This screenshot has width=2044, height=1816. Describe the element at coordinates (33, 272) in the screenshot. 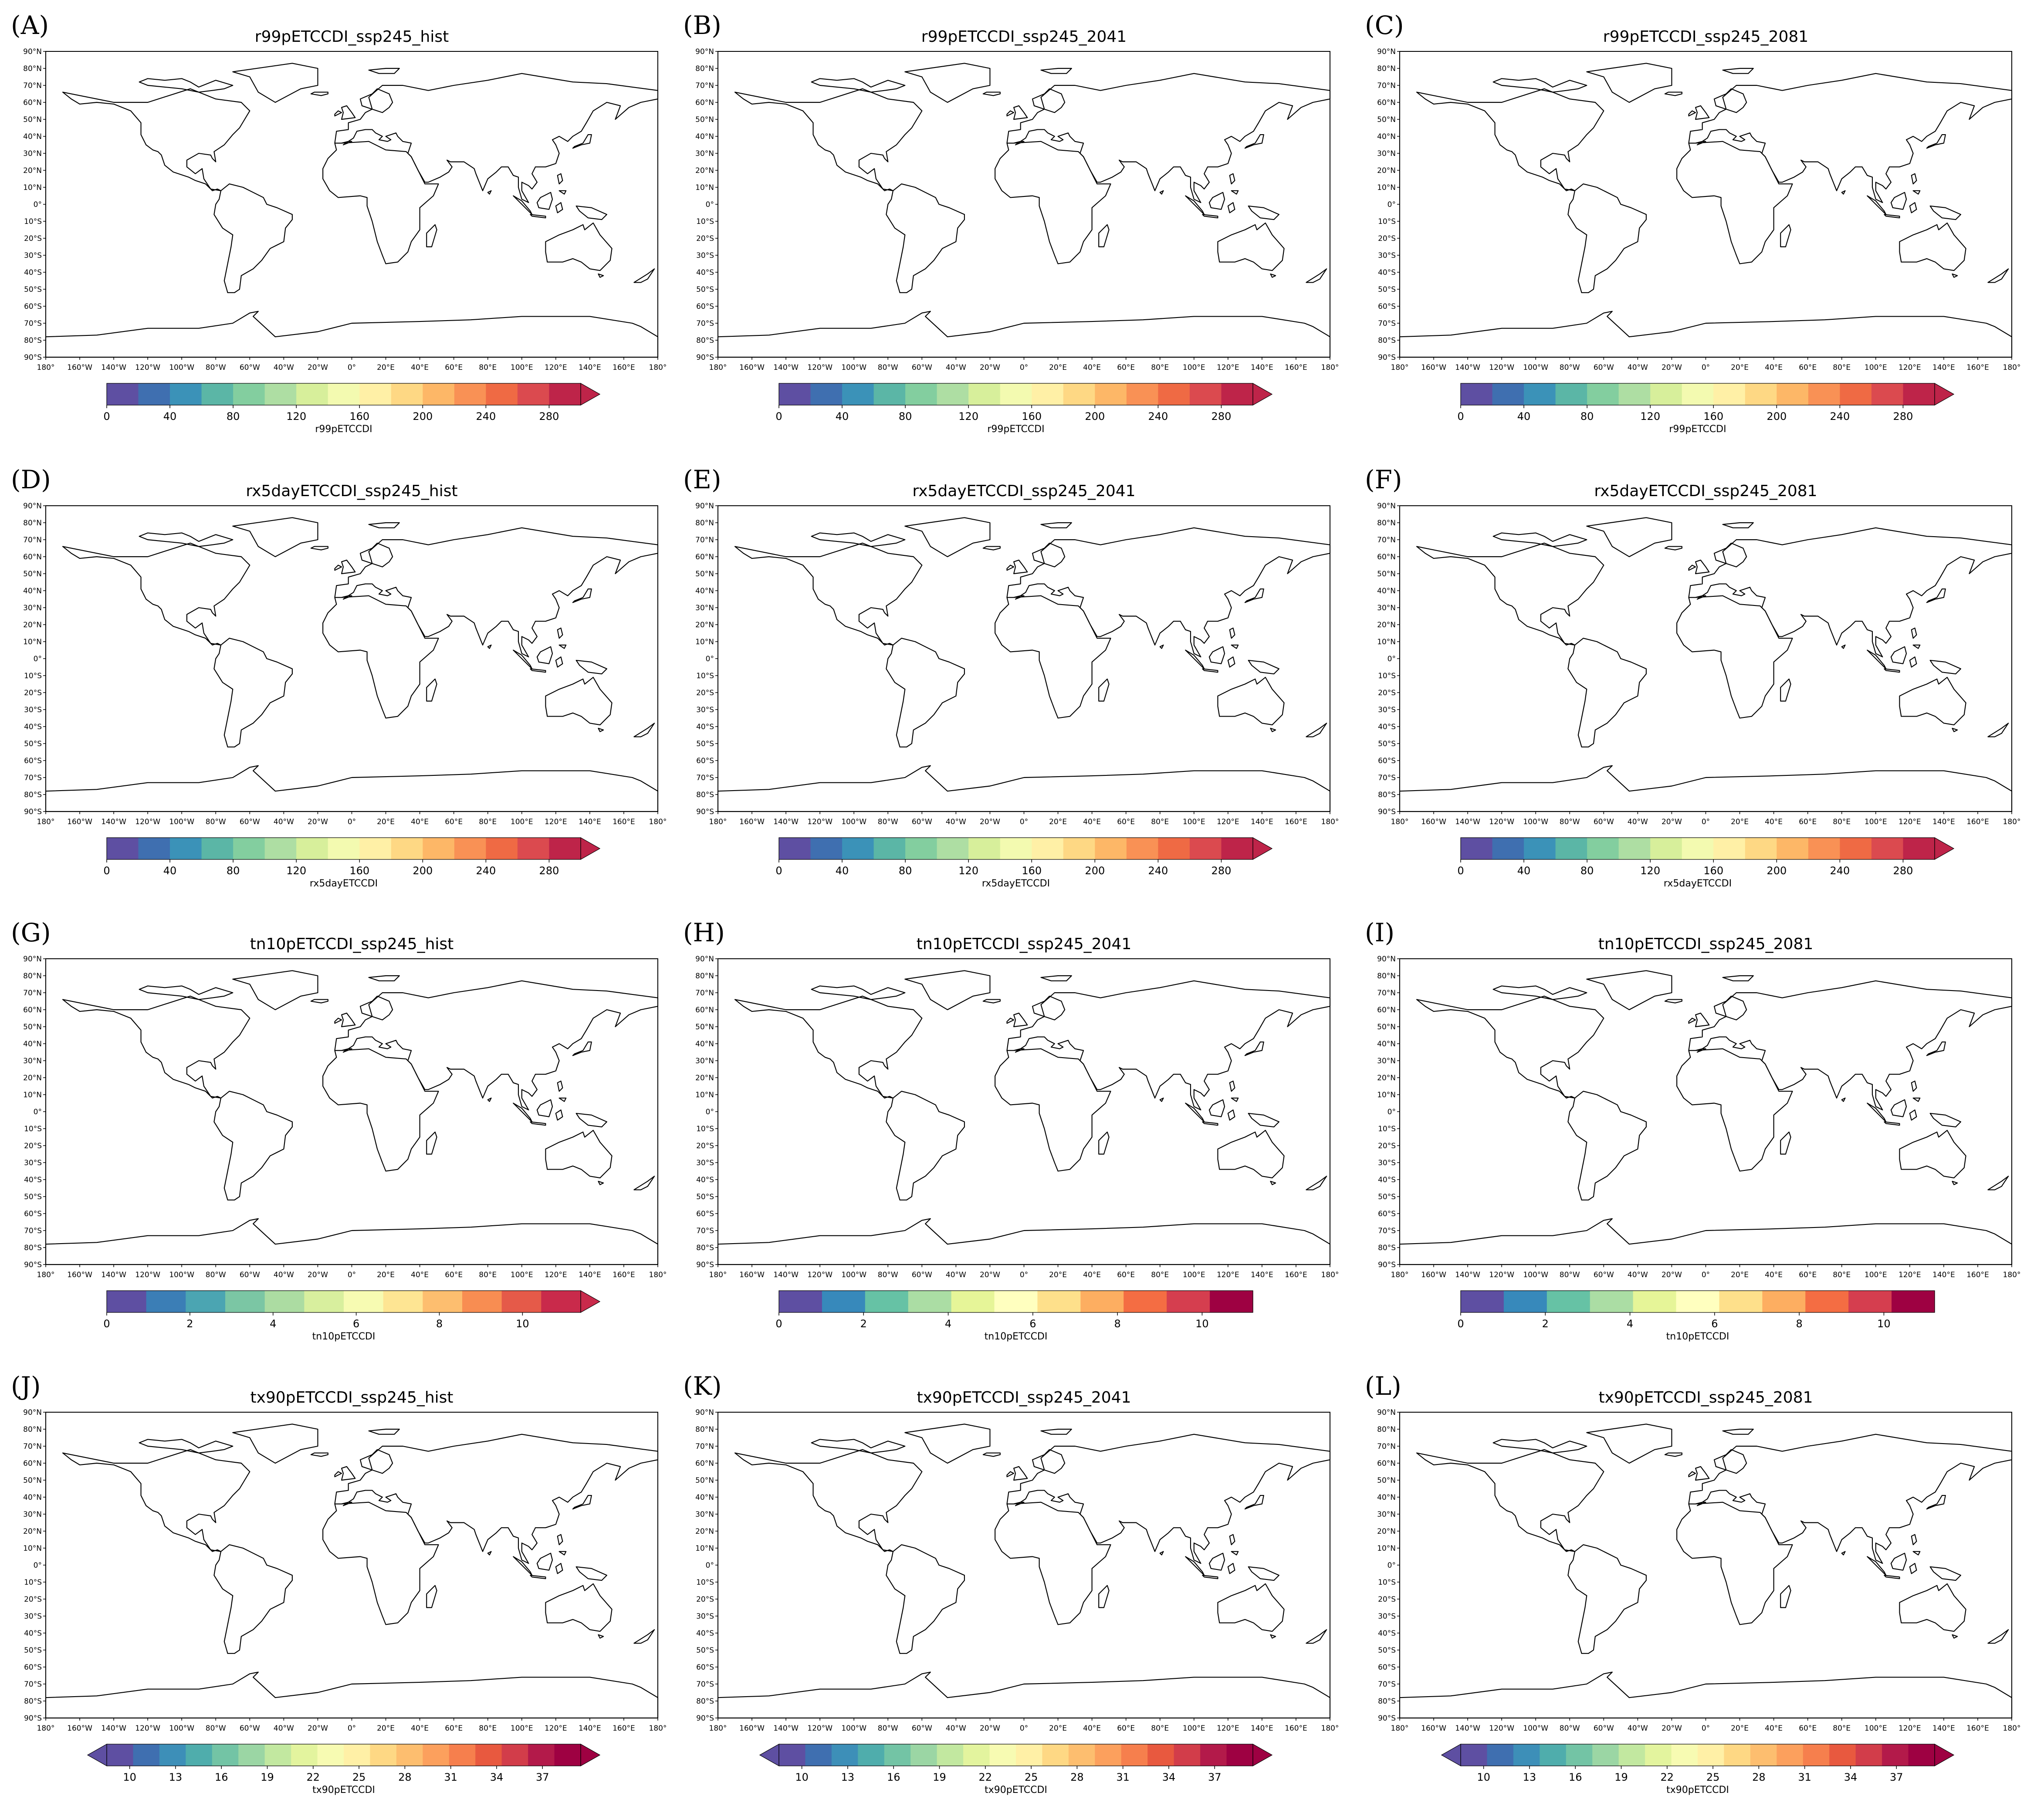

I see `lat-tick-label: 40°S` at that location.